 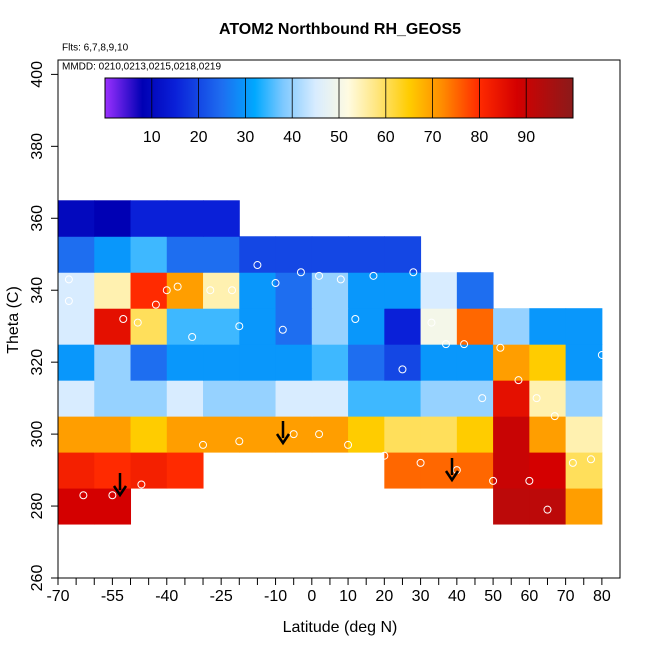 What do you see at coordinates (529, 596) in the screenshot?
I see `x-tick-label: 60` at bounding box center [529, 596].